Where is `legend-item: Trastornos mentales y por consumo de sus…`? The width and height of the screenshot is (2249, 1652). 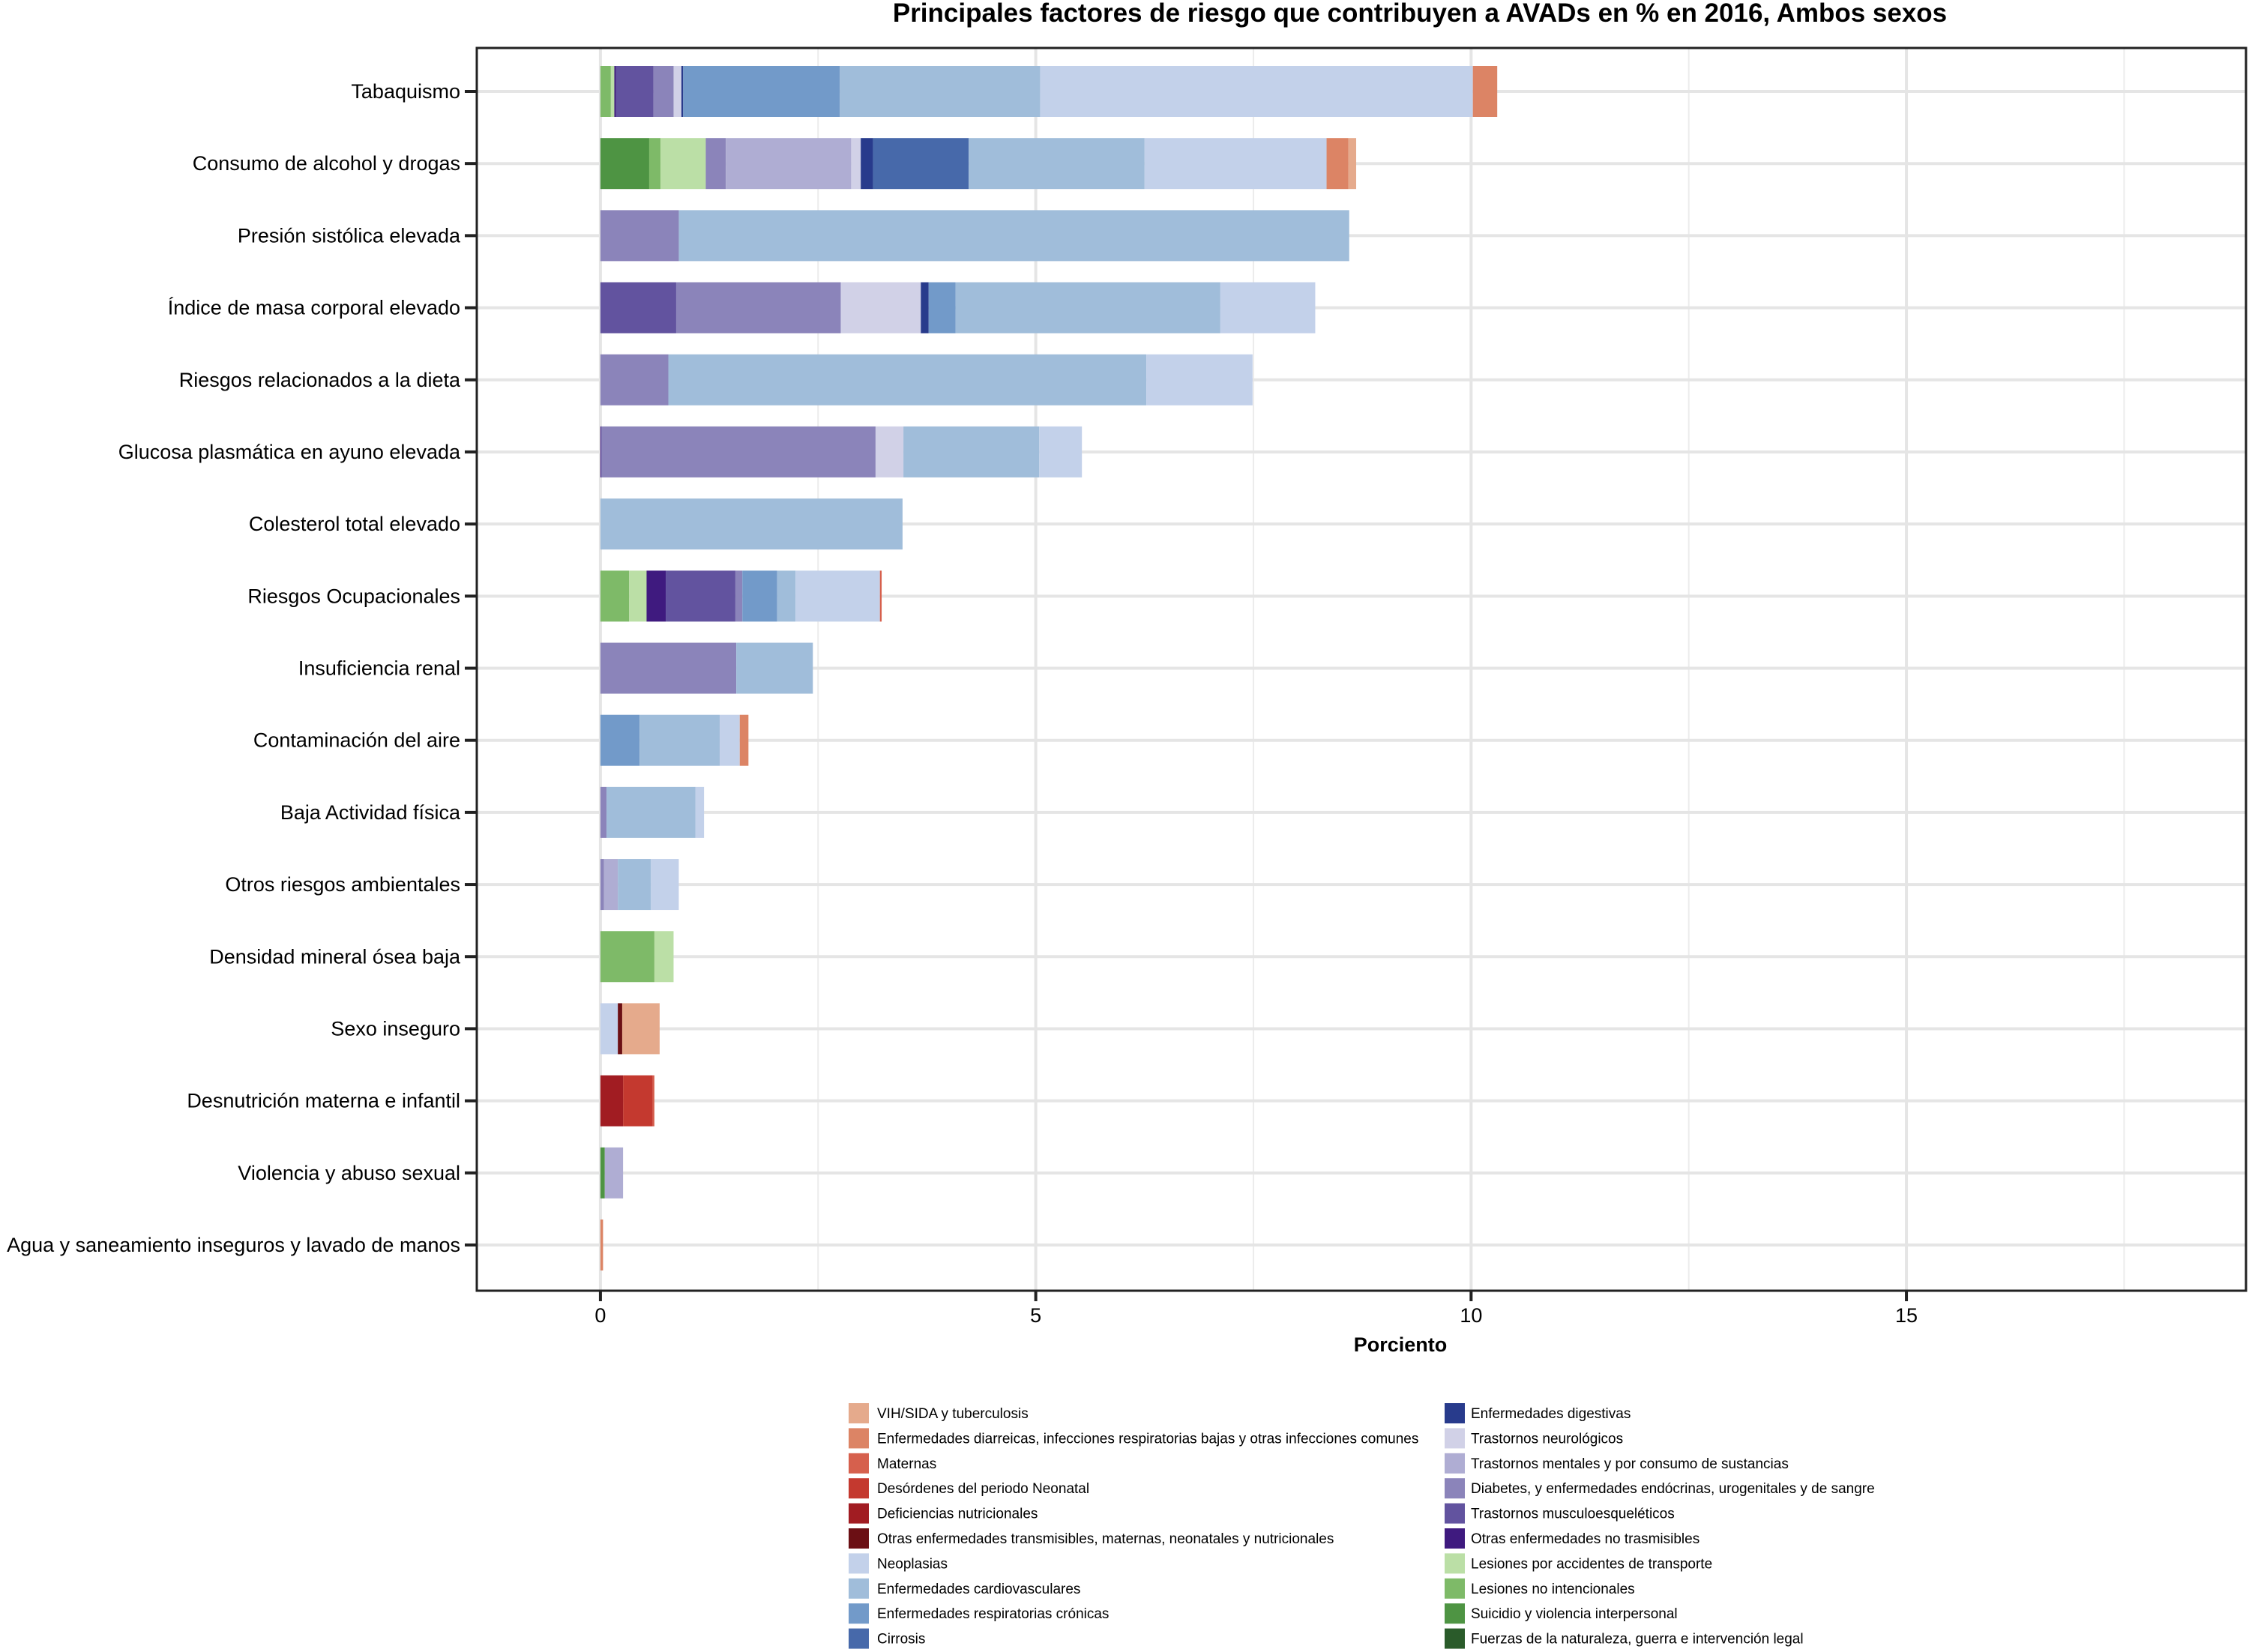 legend-item: Trastornos mentales y por consumo de sus… is located at coordinates (1617, 1463).